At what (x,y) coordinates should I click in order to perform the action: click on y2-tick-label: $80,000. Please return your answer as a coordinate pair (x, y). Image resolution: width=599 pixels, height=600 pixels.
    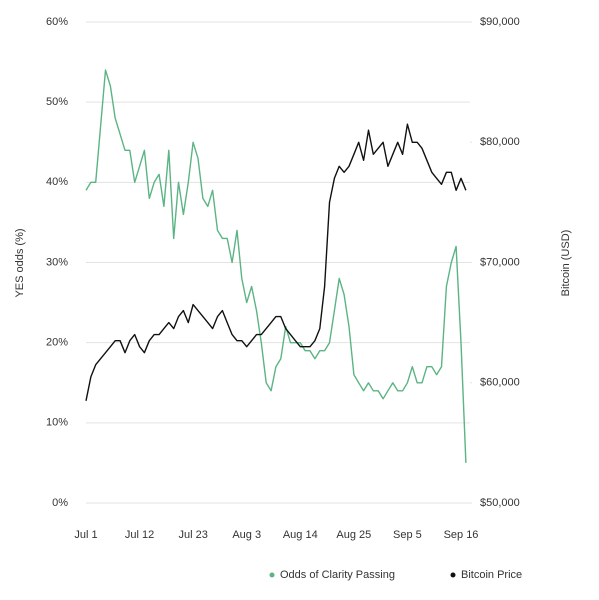
    Looking at the image, I should click on (500, 142).